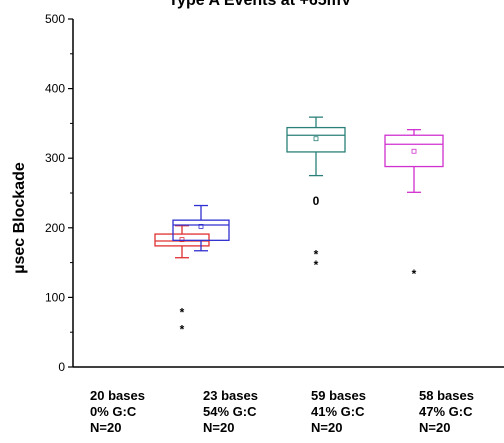 Image resolution: width=504 pixels, height=443 pixels. I want to click on x-category-label: 0% G:C, so click(113, 411).